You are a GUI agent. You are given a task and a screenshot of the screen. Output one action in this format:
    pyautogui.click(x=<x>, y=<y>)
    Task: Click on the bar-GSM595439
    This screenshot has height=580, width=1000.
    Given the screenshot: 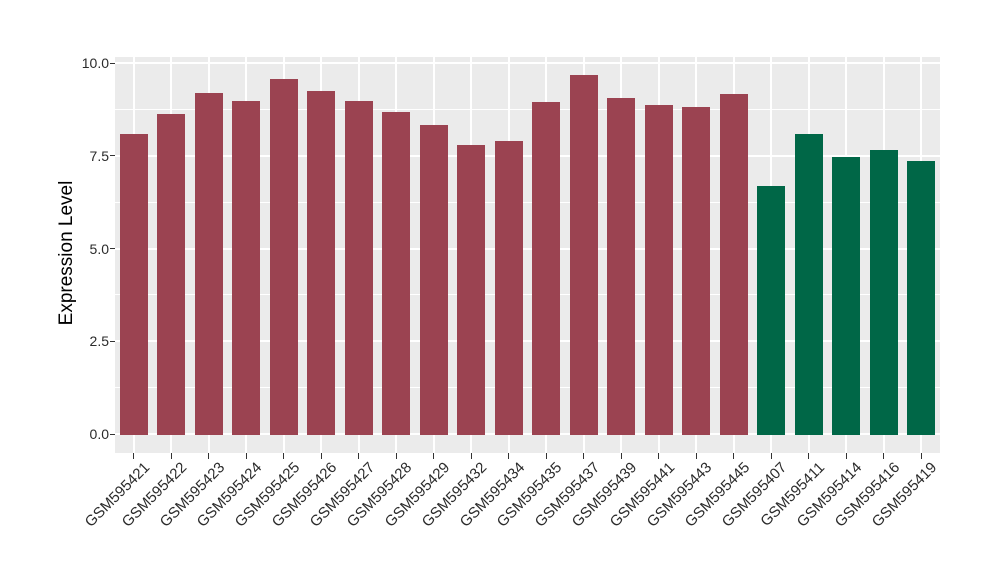 What is the action you would take?
    pyautogui.click(x=621, y=266)
    